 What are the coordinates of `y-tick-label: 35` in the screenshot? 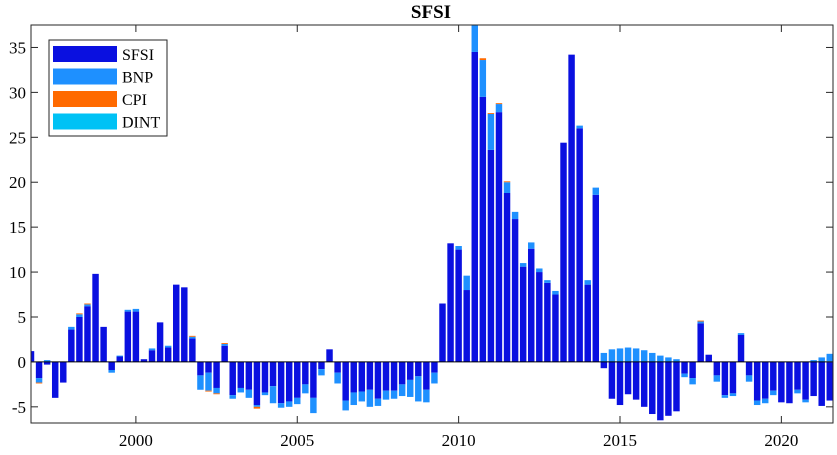 It's located at (17, 47).